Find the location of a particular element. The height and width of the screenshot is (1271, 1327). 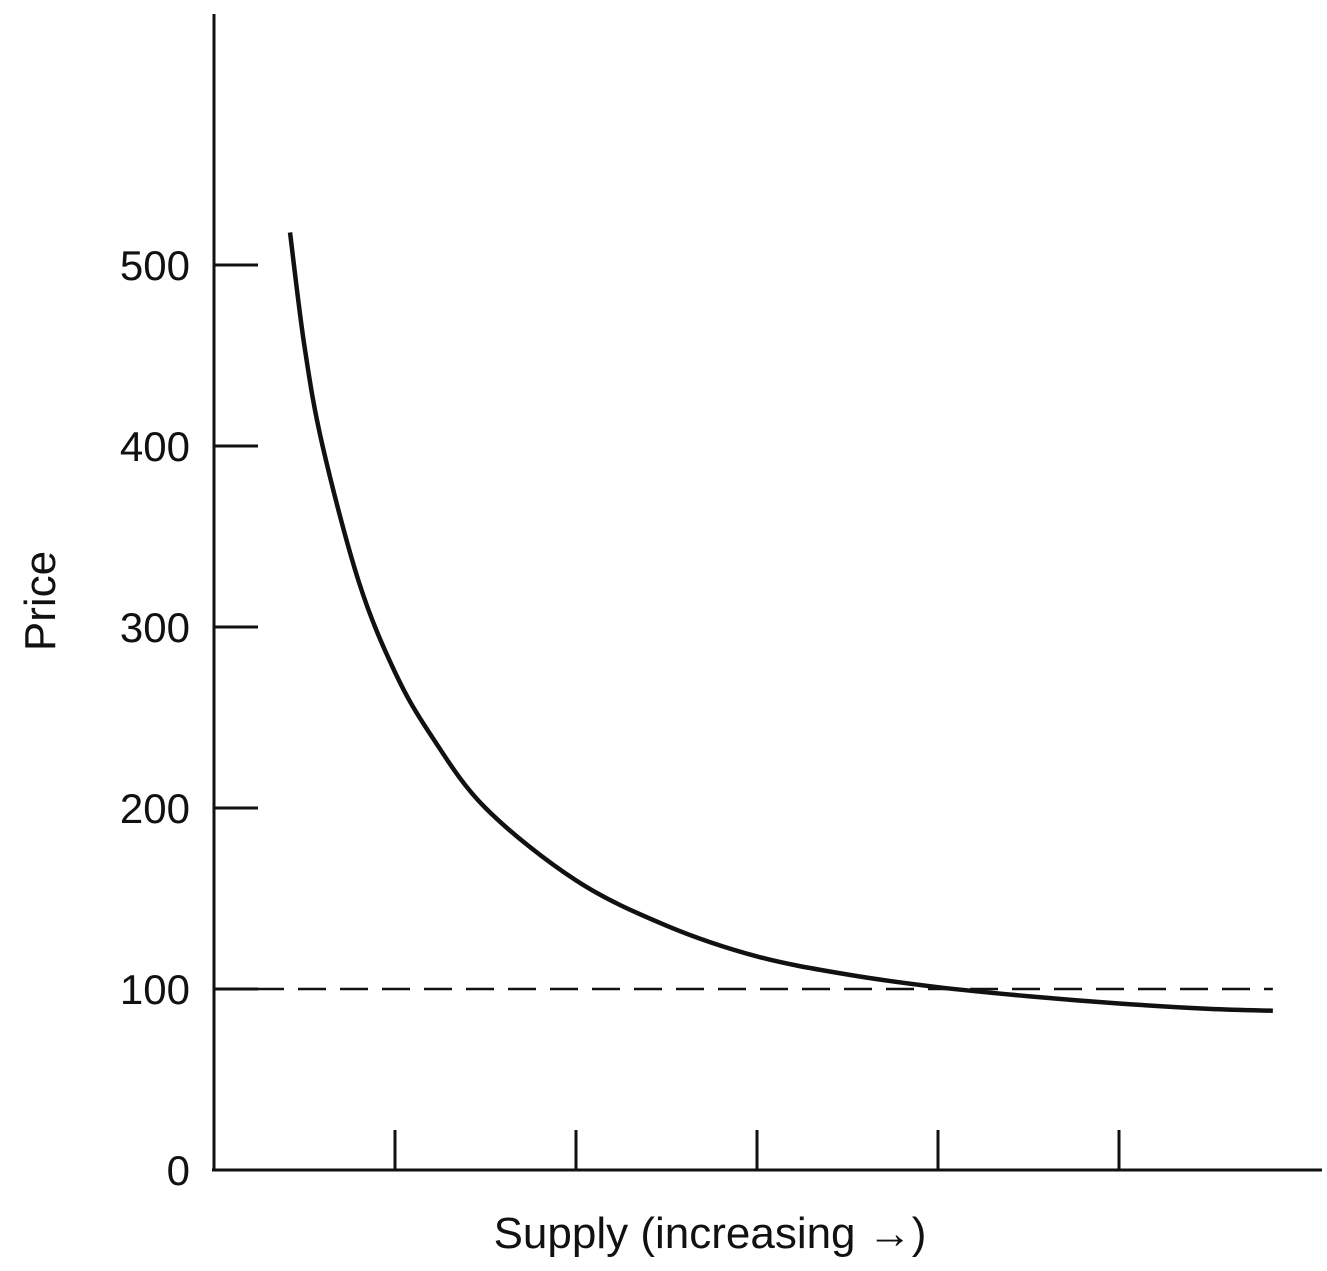

x-axis-title: Supply (increasing →) is located at coordinates (710, 1233).